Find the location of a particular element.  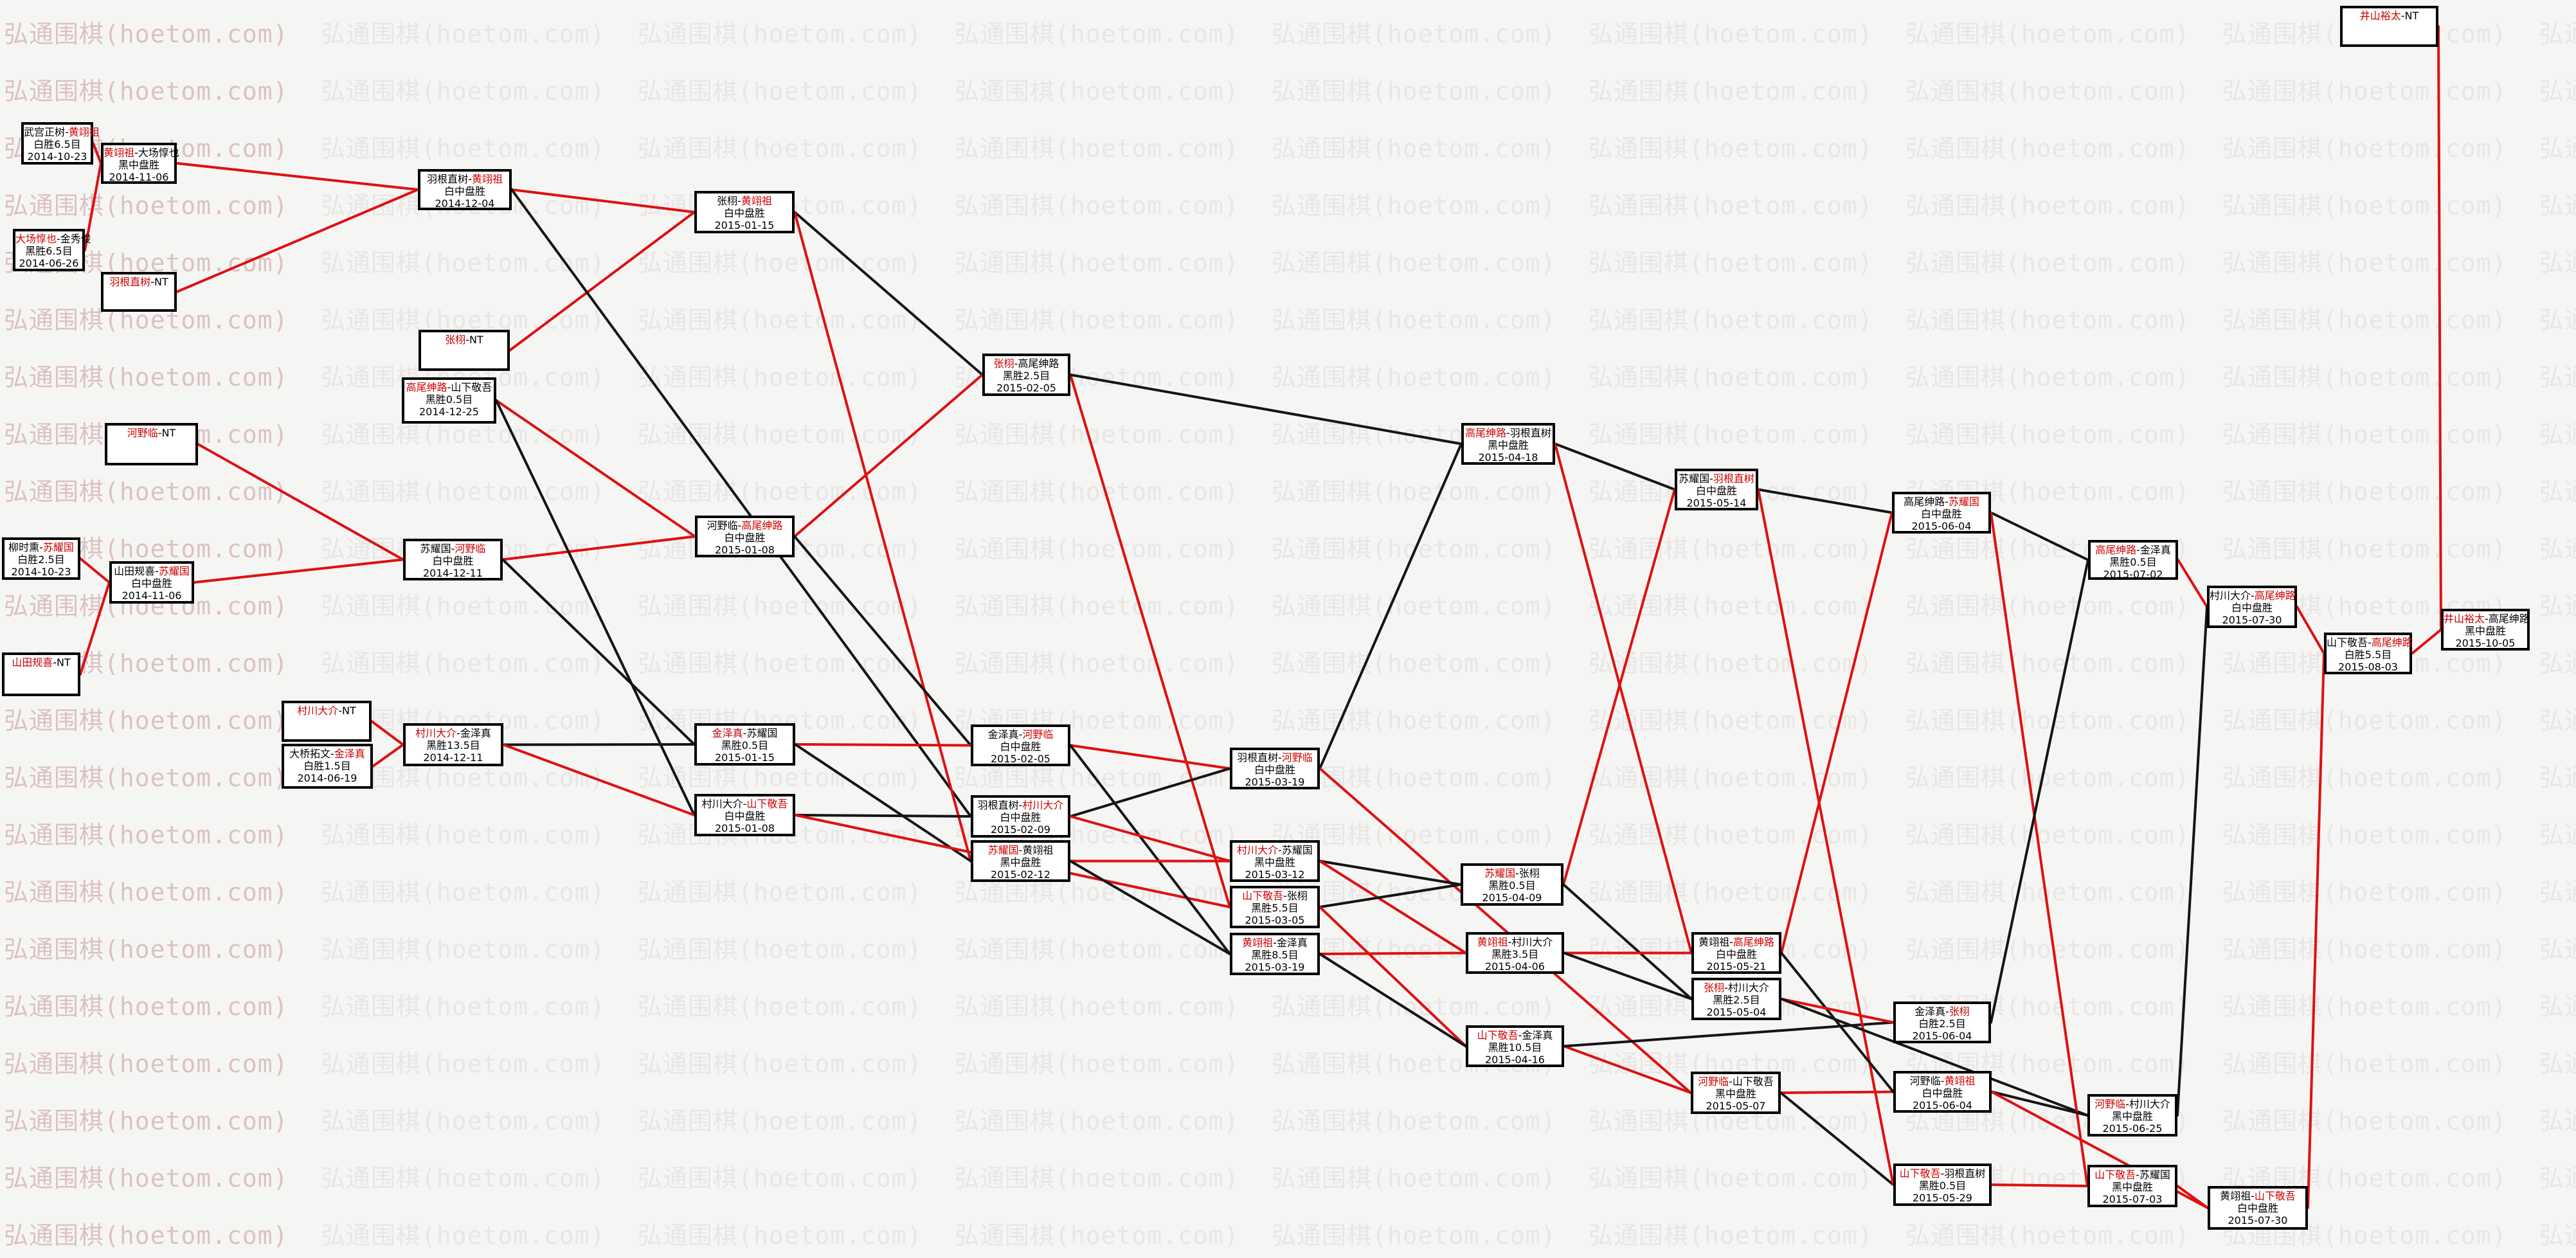

game-box-河野临-高尾绅路: 河野临-高尾绅路 白中盘胜 2015-01-08 is located at coordinates (745, 536).